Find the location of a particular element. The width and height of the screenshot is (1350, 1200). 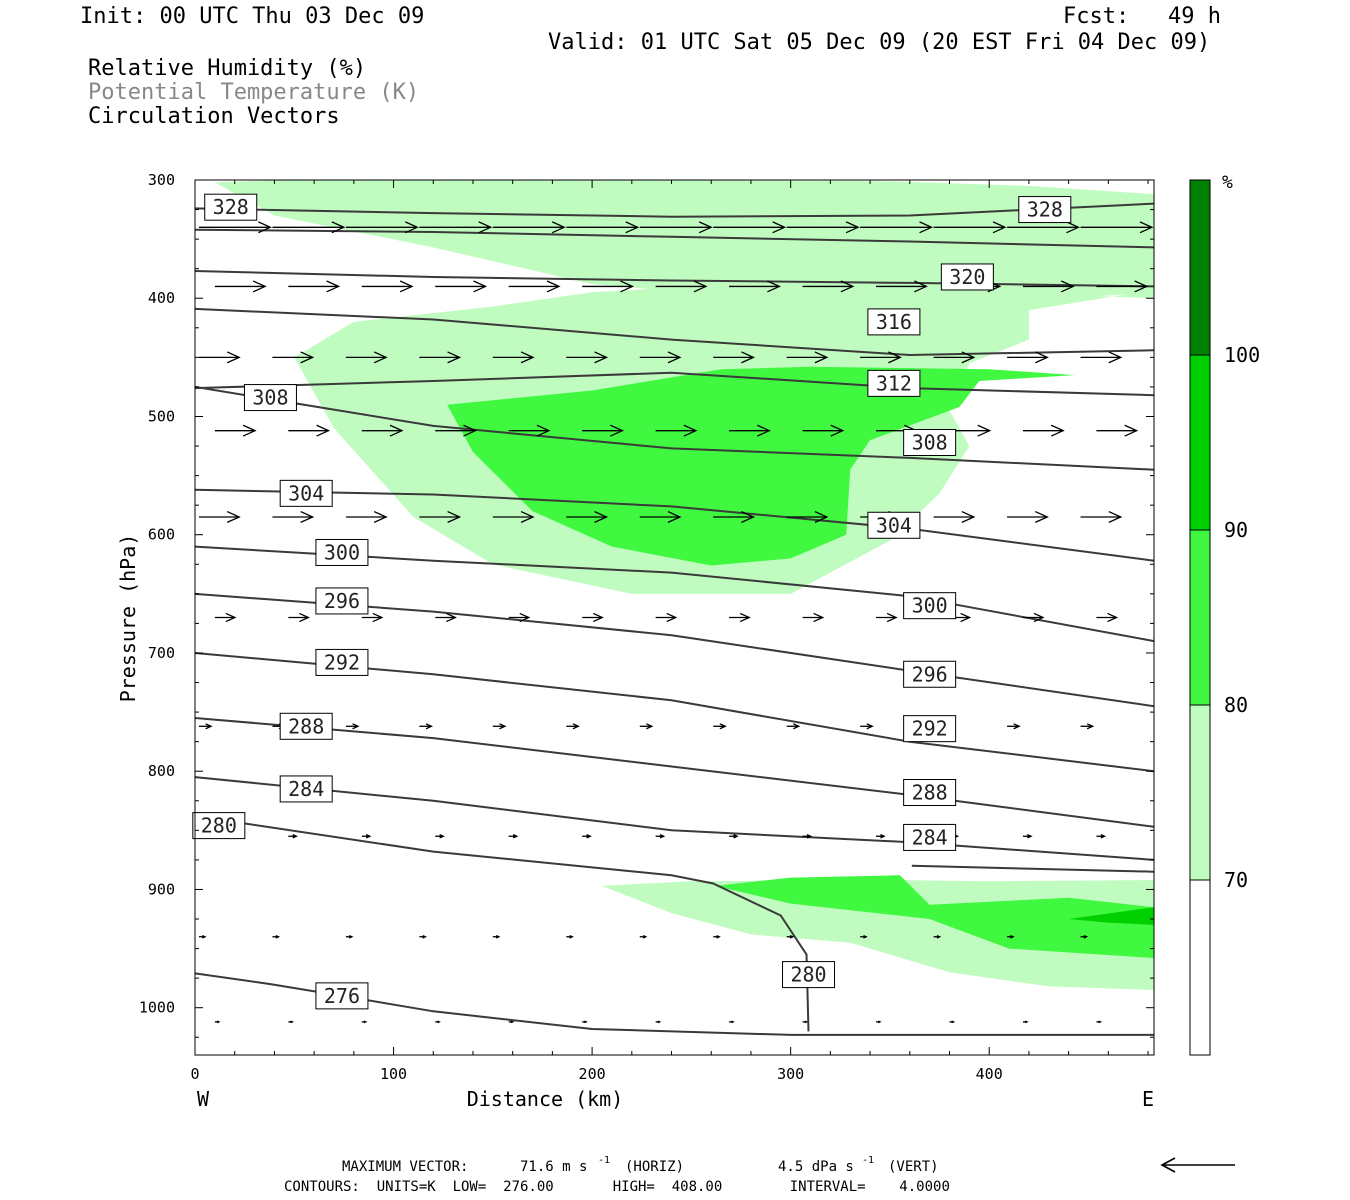

x-tick-label: 100 is located at coordinates (393, 1074).